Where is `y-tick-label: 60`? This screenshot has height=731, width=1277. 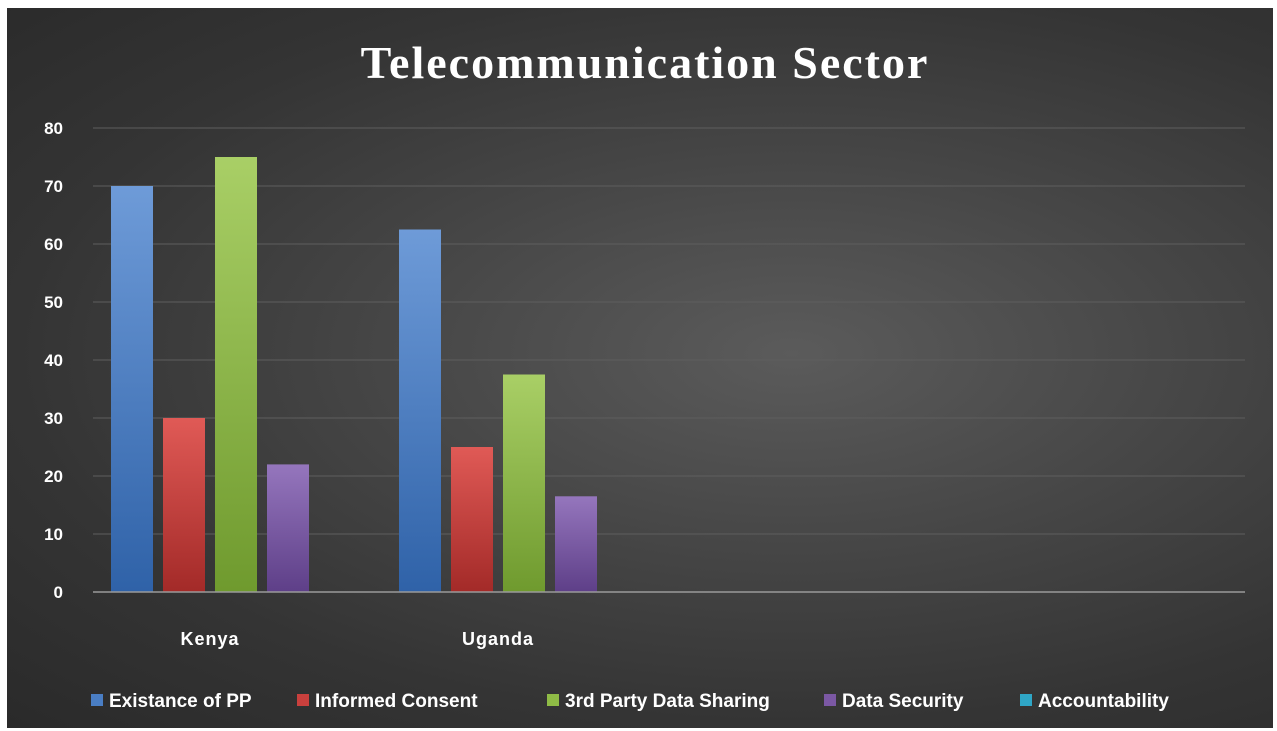 y-tick-label: 60 is located at coordinates (53, 244).